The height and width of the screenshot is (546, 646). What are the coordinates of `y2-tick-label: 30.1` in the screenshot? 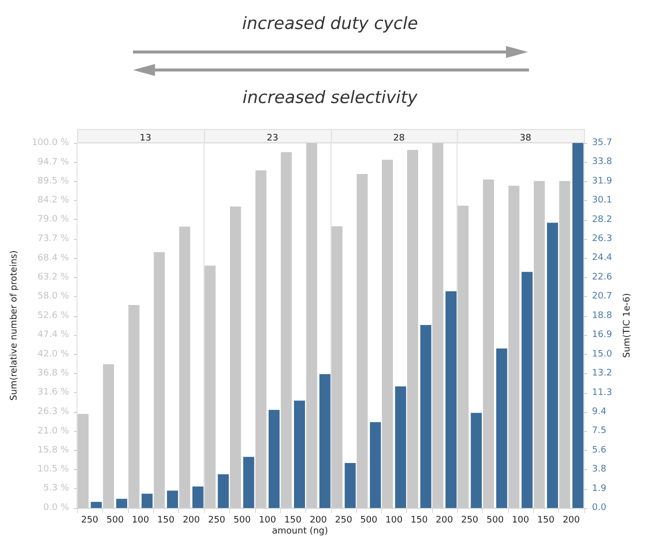 It's located at (602, 201).